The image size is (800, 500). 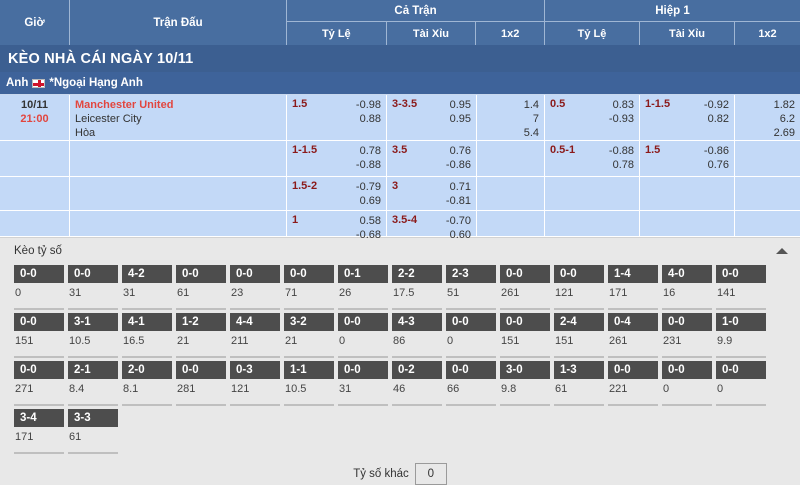 What do you see at coordinates (337, 117) in the screenshot?
I see `full-handicap-cell: 1.5 -0.98 0.88` at bounding box center [337, 117].